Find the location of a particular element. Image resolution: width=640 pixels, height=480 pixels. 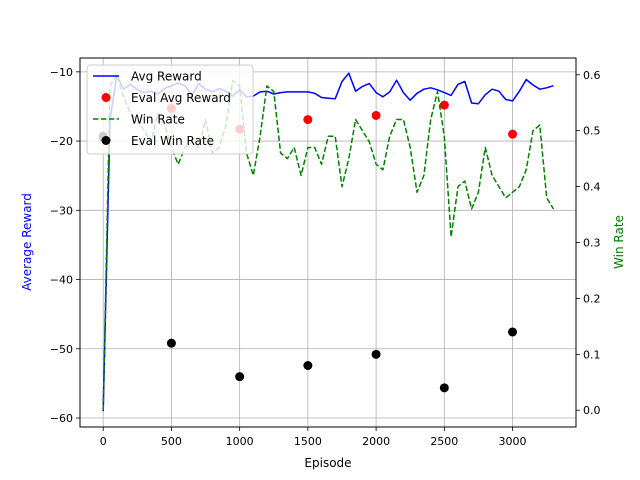

legend-label-win-rate: Win Rate is located at coordinates (158, 120).